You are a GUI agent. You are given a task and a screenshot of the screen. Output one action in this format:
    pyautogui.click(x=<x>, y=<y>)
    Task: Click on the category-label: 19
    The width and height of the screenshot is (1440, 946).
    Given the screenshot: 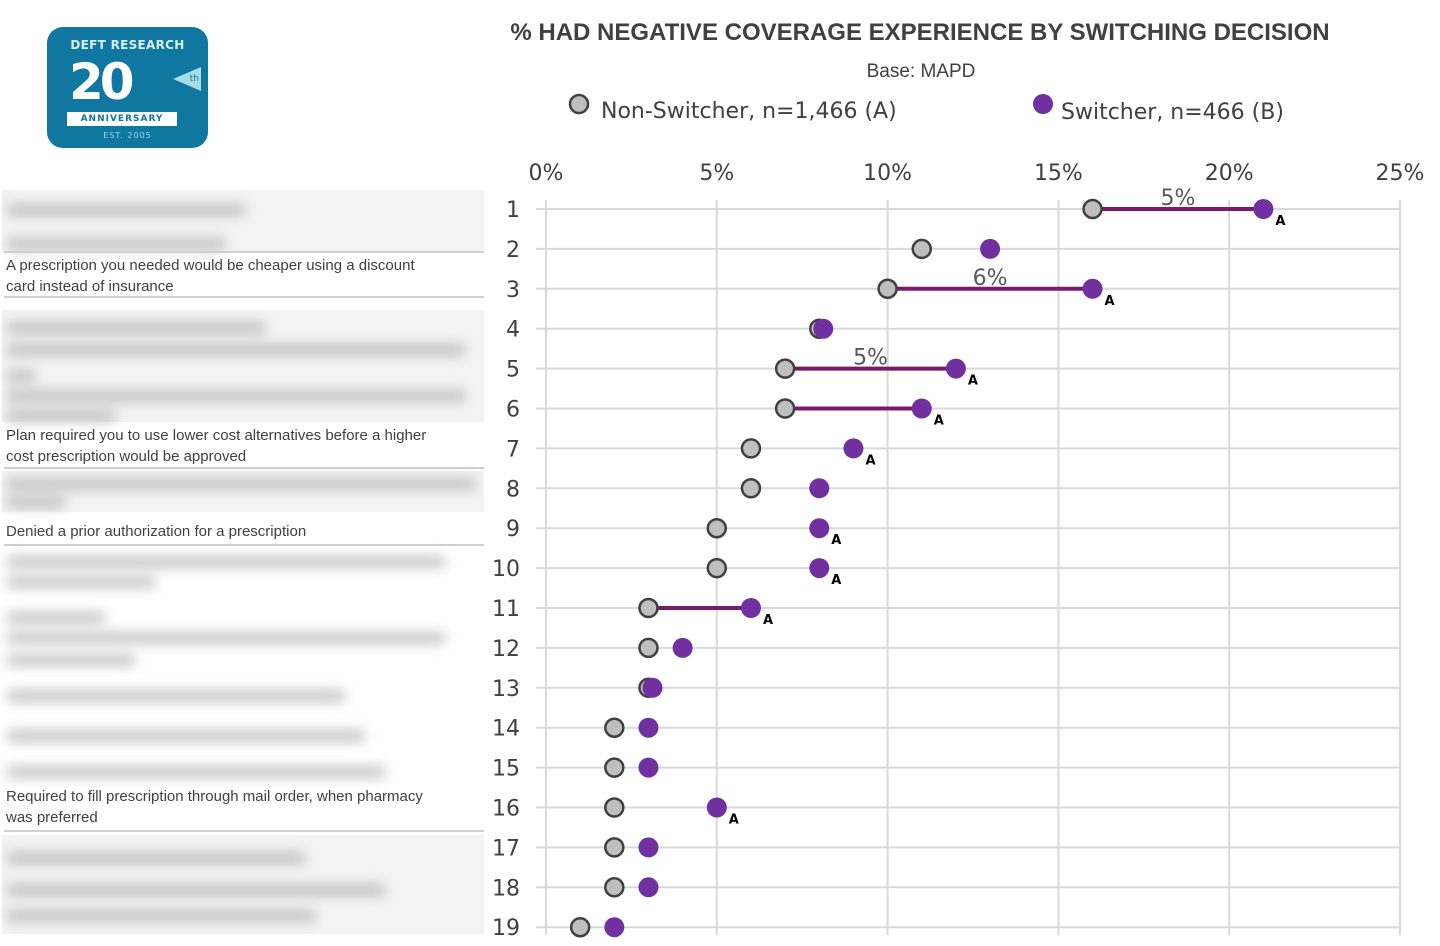 What is the action you would take?
    pyautogui.click(x=506, y=928)
    